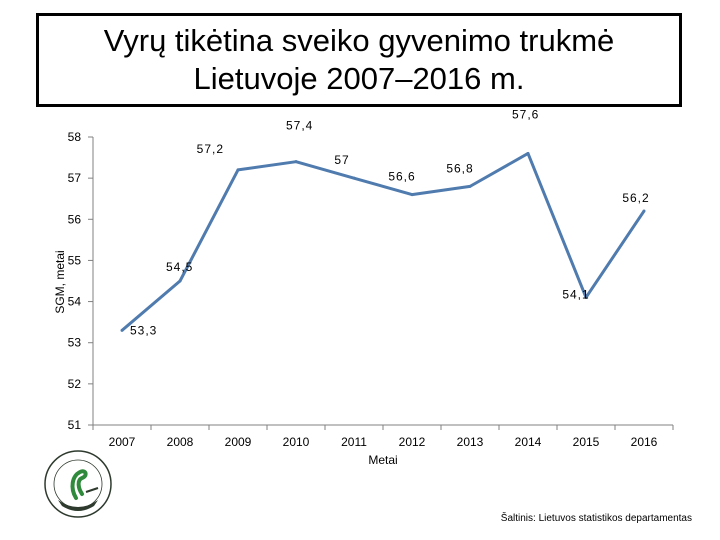 This screenshot has height=540, width=720. Describe the element at coordinates (382, 460) in the screenshot. I see `x-axis-title: Metai` at that location.